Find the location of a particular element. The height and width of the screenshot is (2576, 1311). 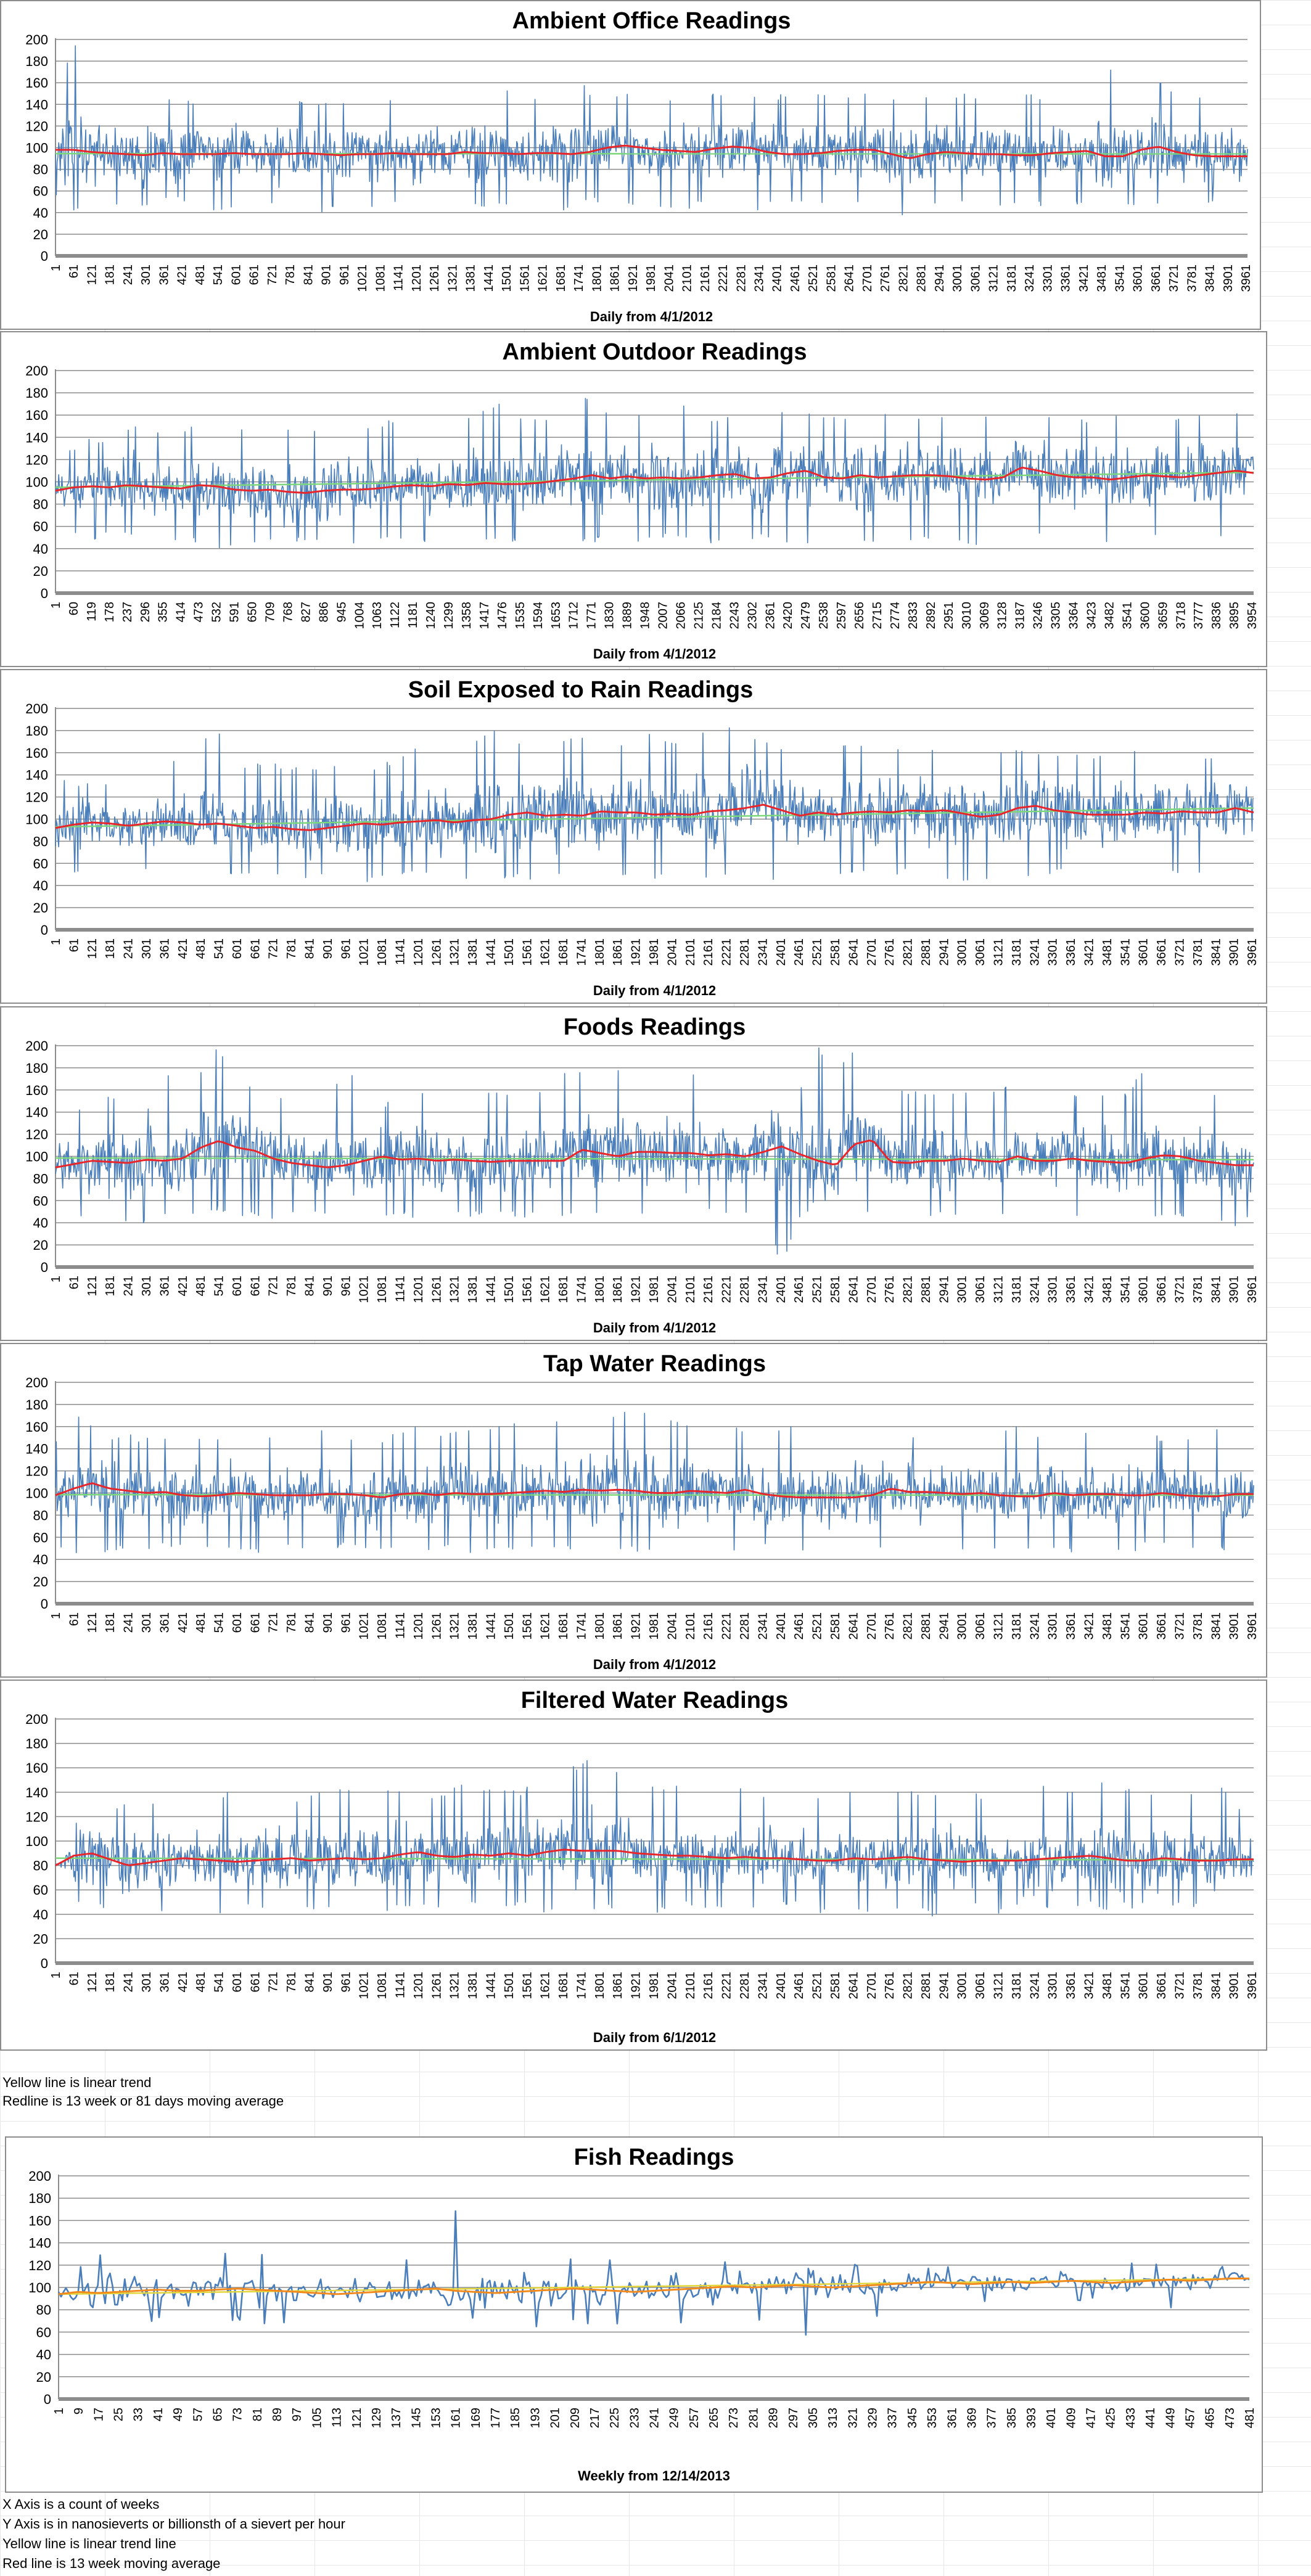

x-tick-label: 1830 is located at coordinates (610, 616).